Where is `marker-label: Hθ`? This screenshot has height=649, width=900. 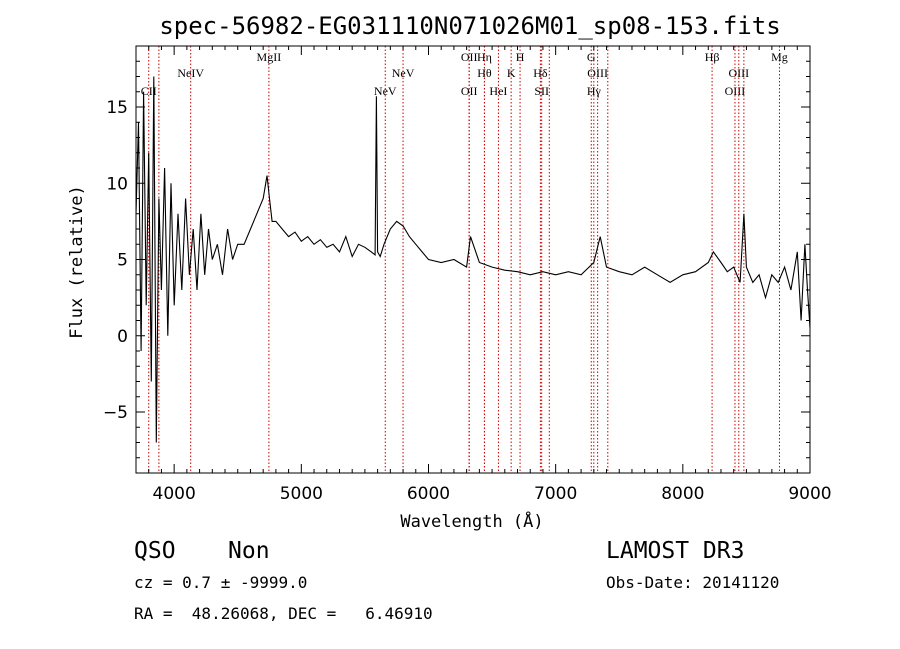
marker-label: Hθ is located at coordinates (484, 73).